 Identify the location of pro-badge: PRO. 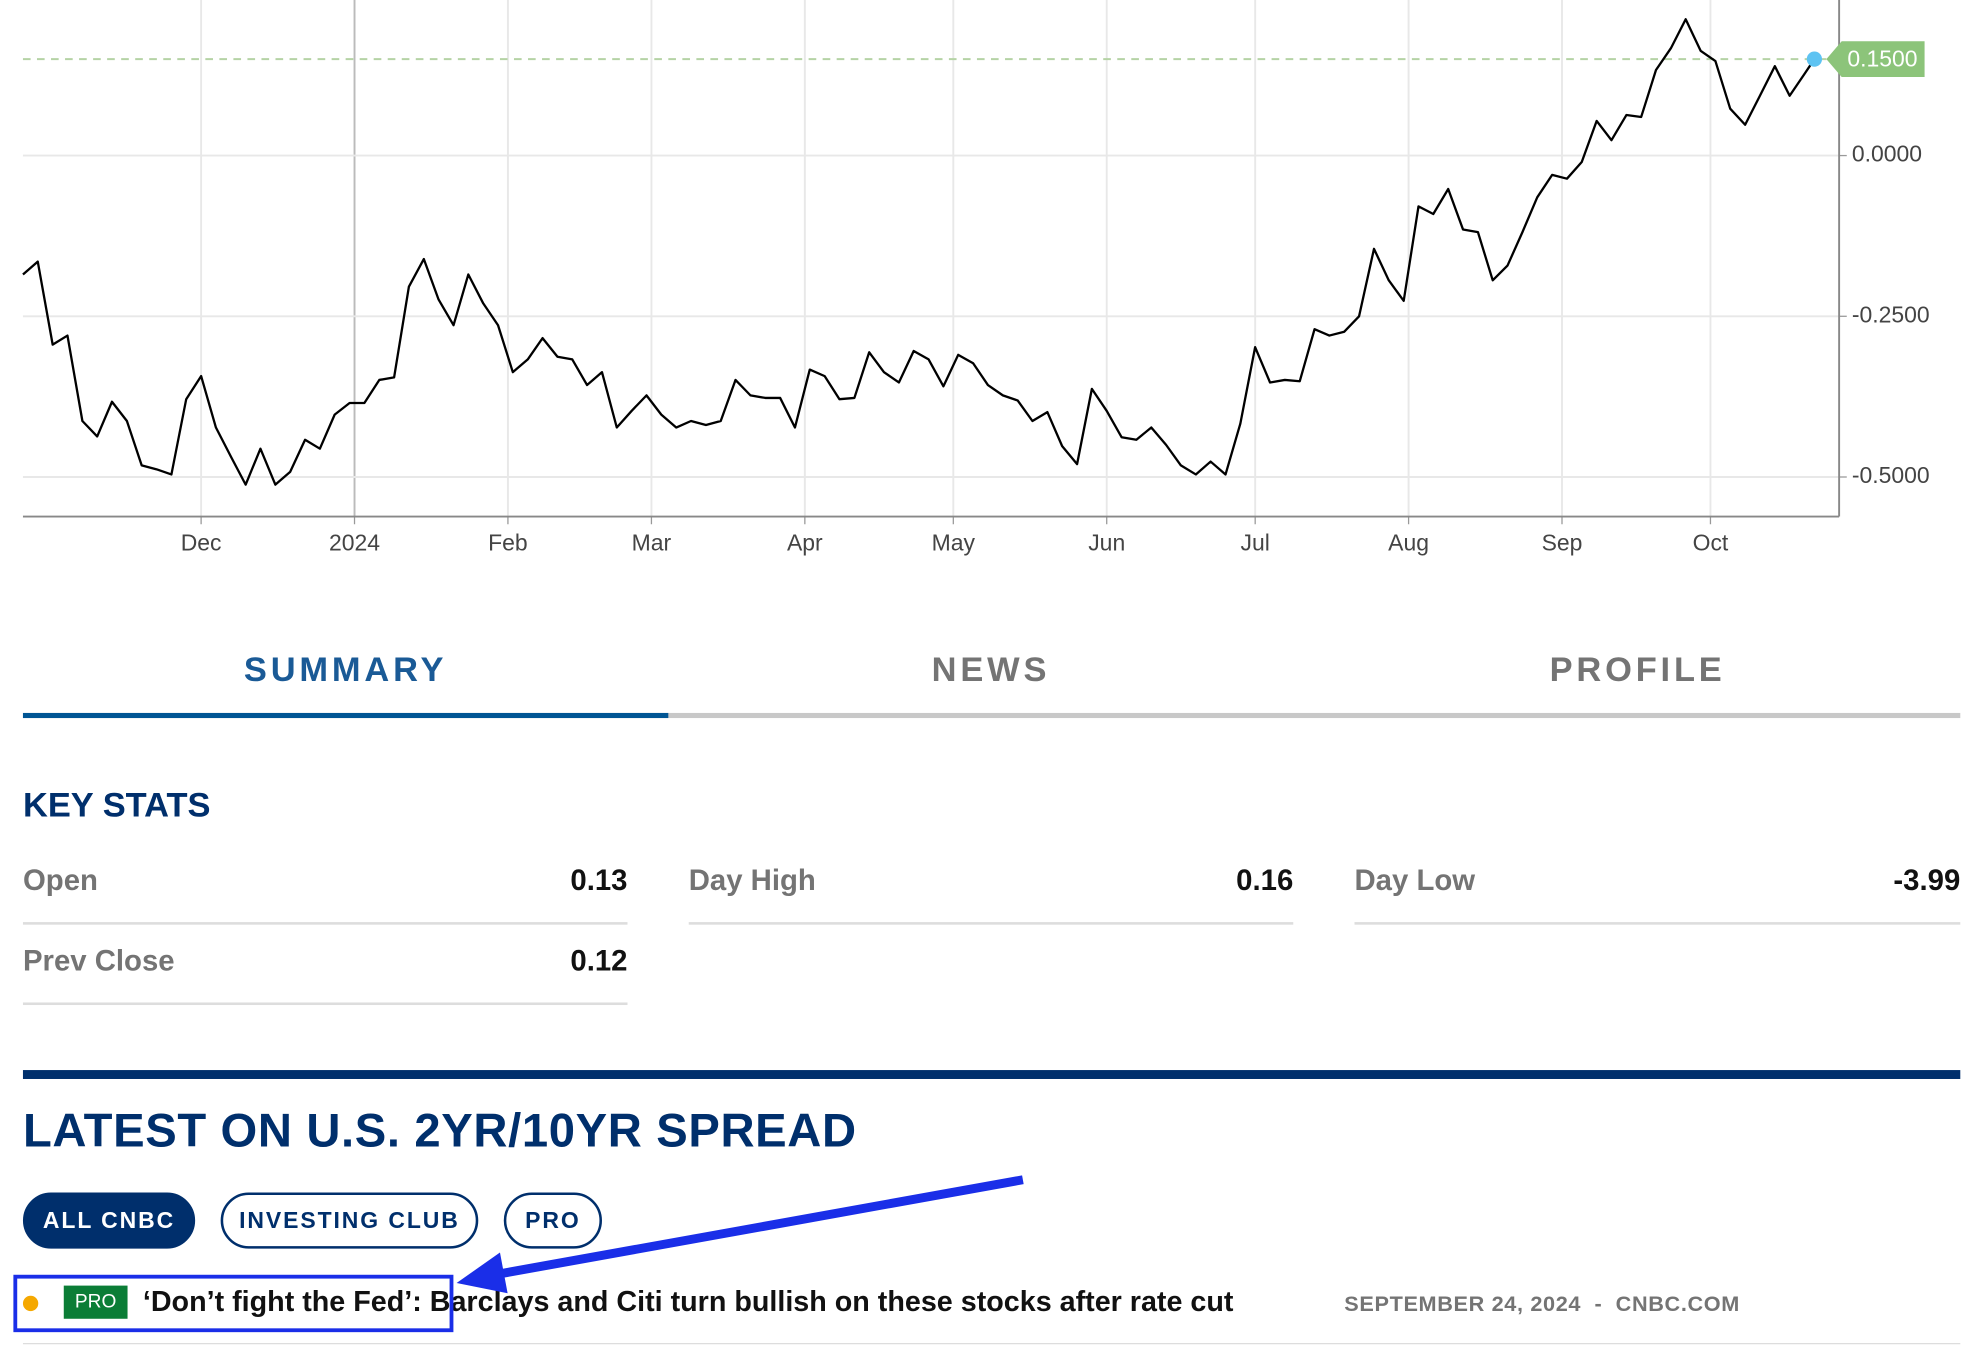
(95, 1302).